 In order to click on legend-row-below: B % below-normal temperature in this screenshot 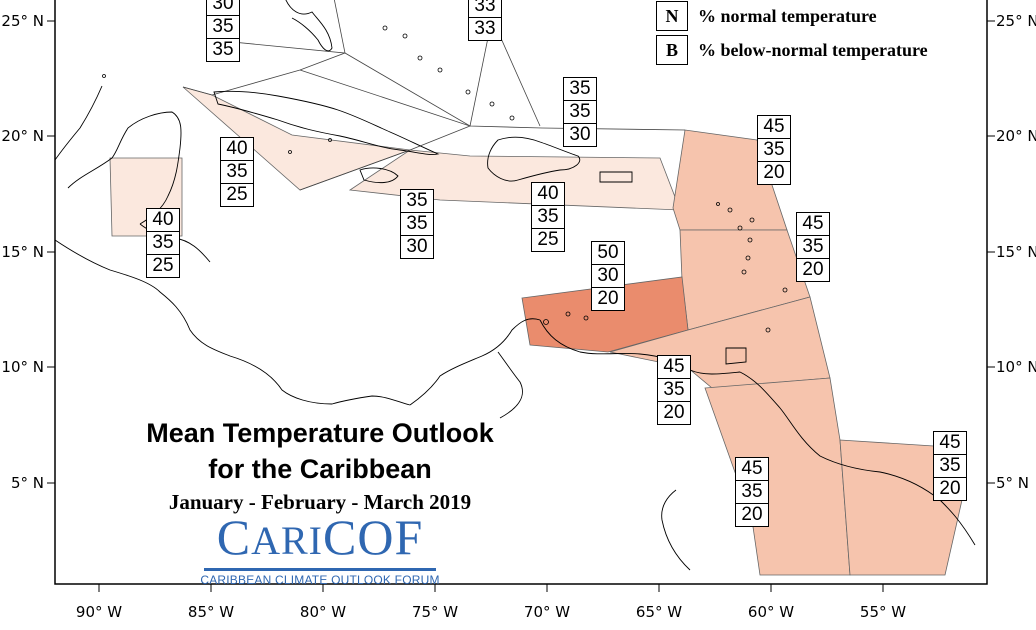, I will do `click(792, 50)`.